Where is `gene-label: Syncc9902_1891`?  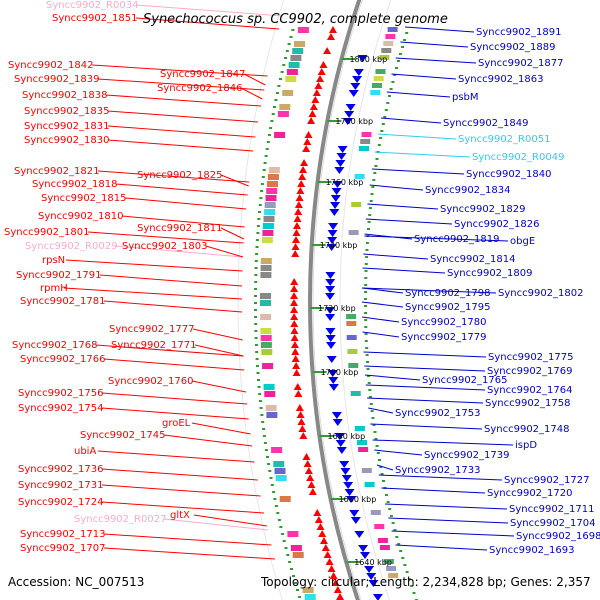
gene-label: Syncc9902_1891 is located at coordinates (519, 32).